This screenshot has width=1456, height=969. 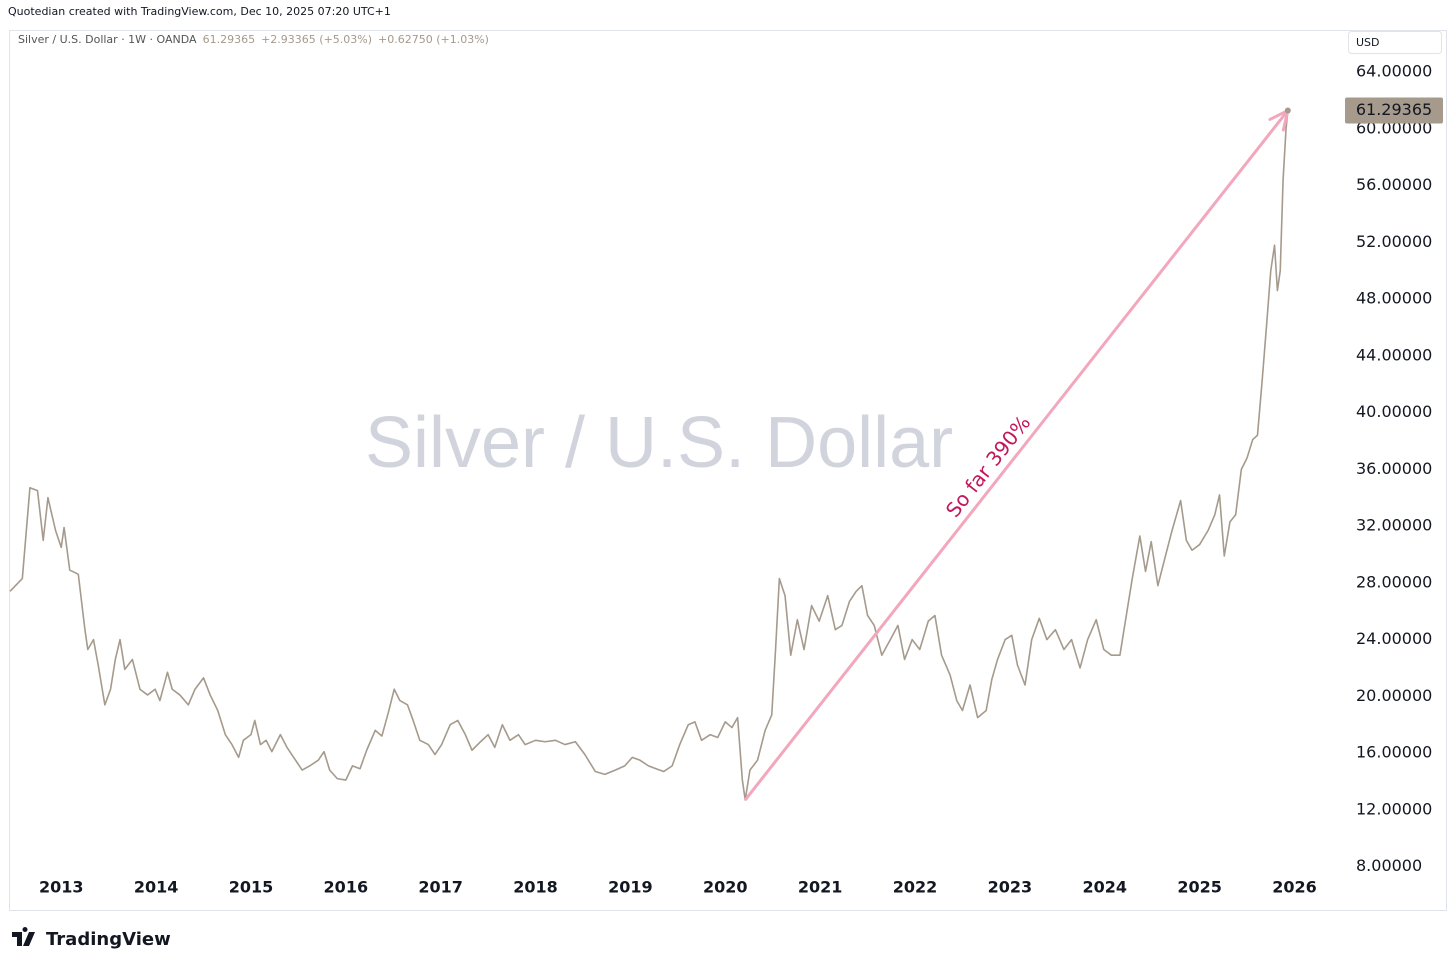 I want to click on y-tick-label: 44.00000, so click(x=1394, y=354).